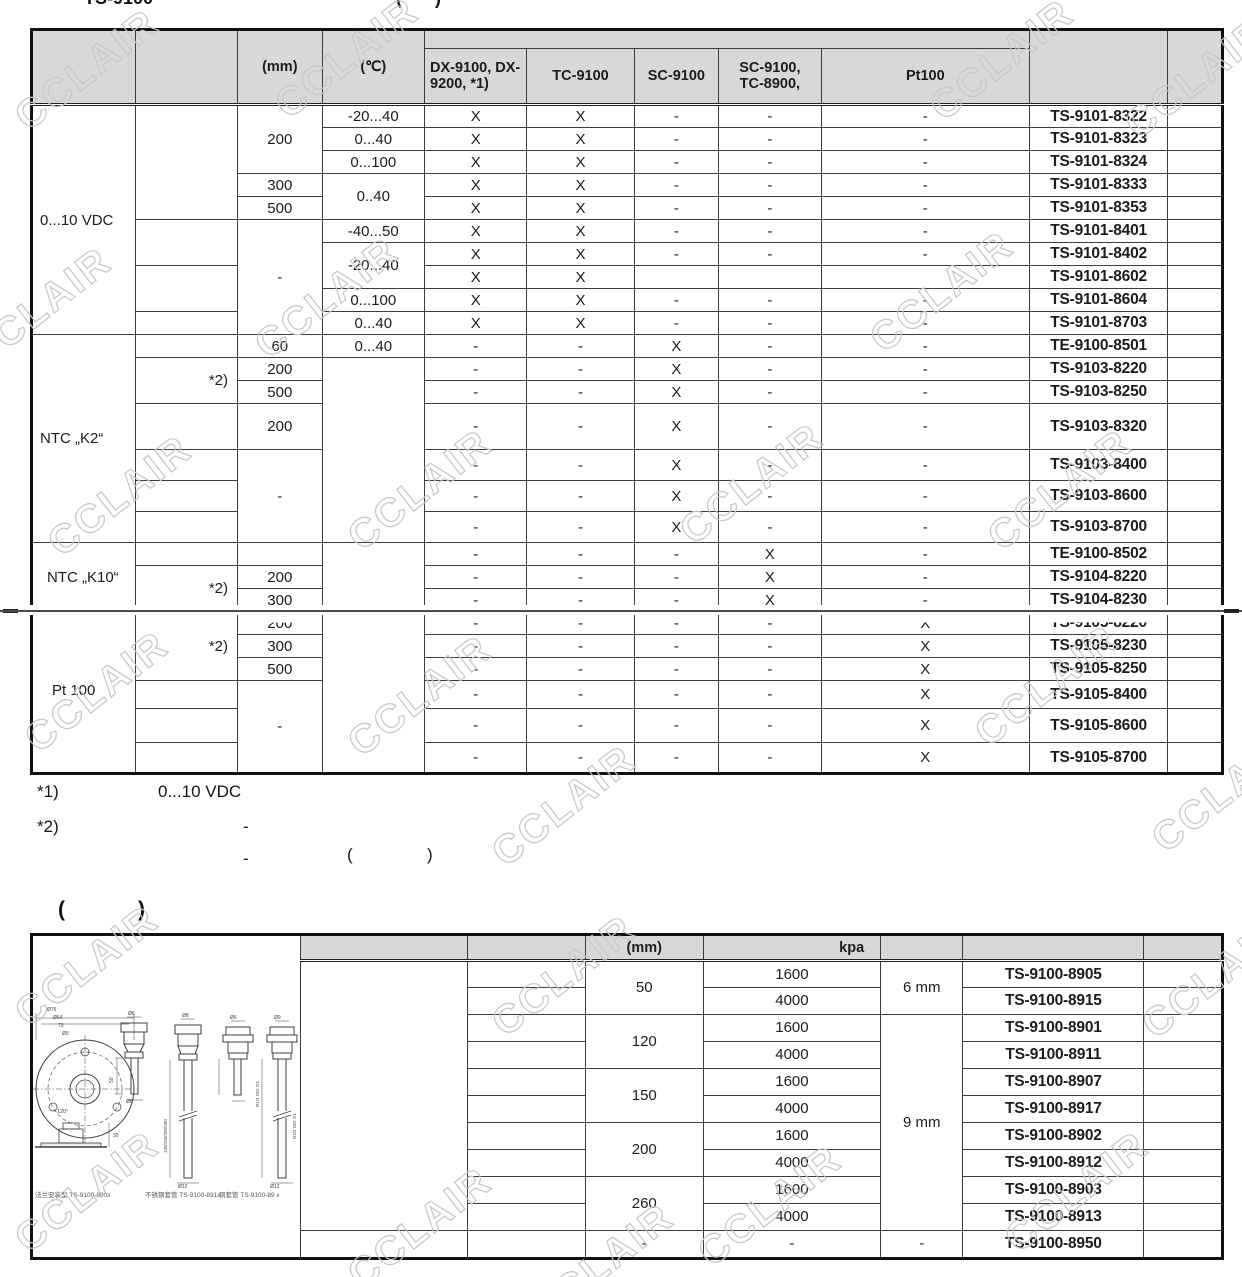 This screenshot has height=1277, width=1242. I want to click on scan-stitch-artifact, so click(621, 609).